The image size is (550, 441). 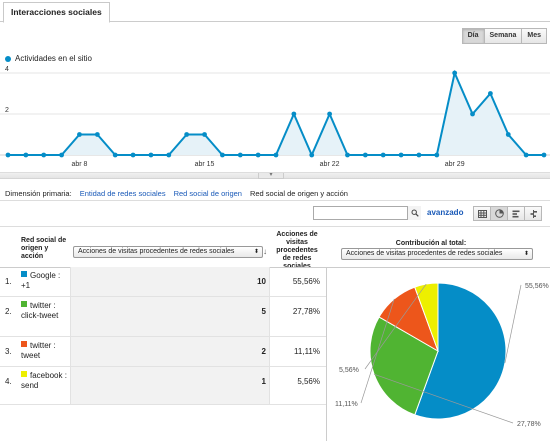 I want to click on pie-label: 55,56%, so click(x=537, y=286).